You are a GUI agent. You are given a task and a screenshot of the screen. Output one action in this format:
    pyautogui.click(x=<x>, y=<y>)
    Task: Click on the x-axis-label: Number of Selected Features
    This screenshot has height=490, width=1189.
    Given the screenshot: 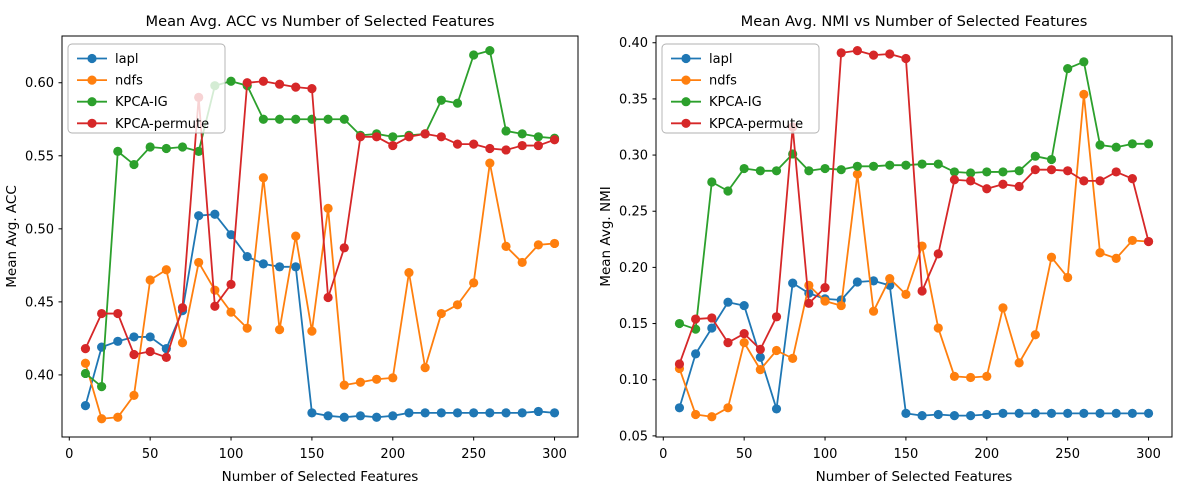 What is the action you would take?
    pyautogui.click(x=914, y=477)
    